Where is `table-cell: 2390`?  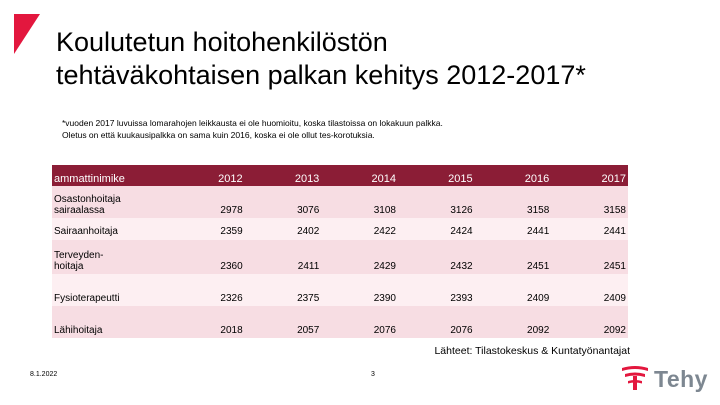 table-cell: 2390 is located at coordinates (384, 298).